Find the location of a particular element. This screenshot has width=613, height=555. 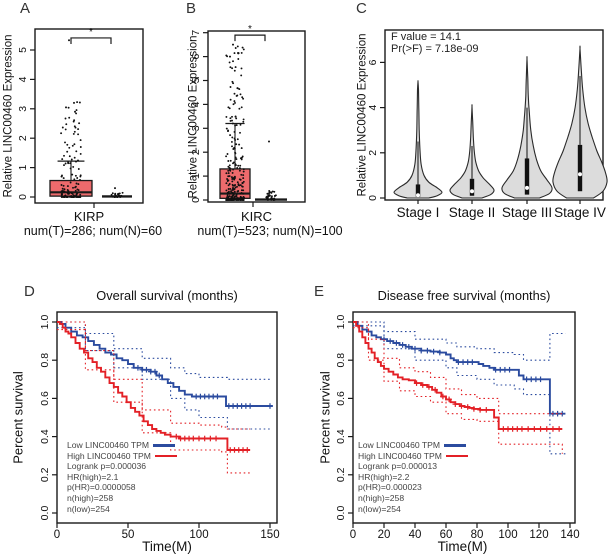

x-tick-label: 40 is located at coordinates (415, 535).